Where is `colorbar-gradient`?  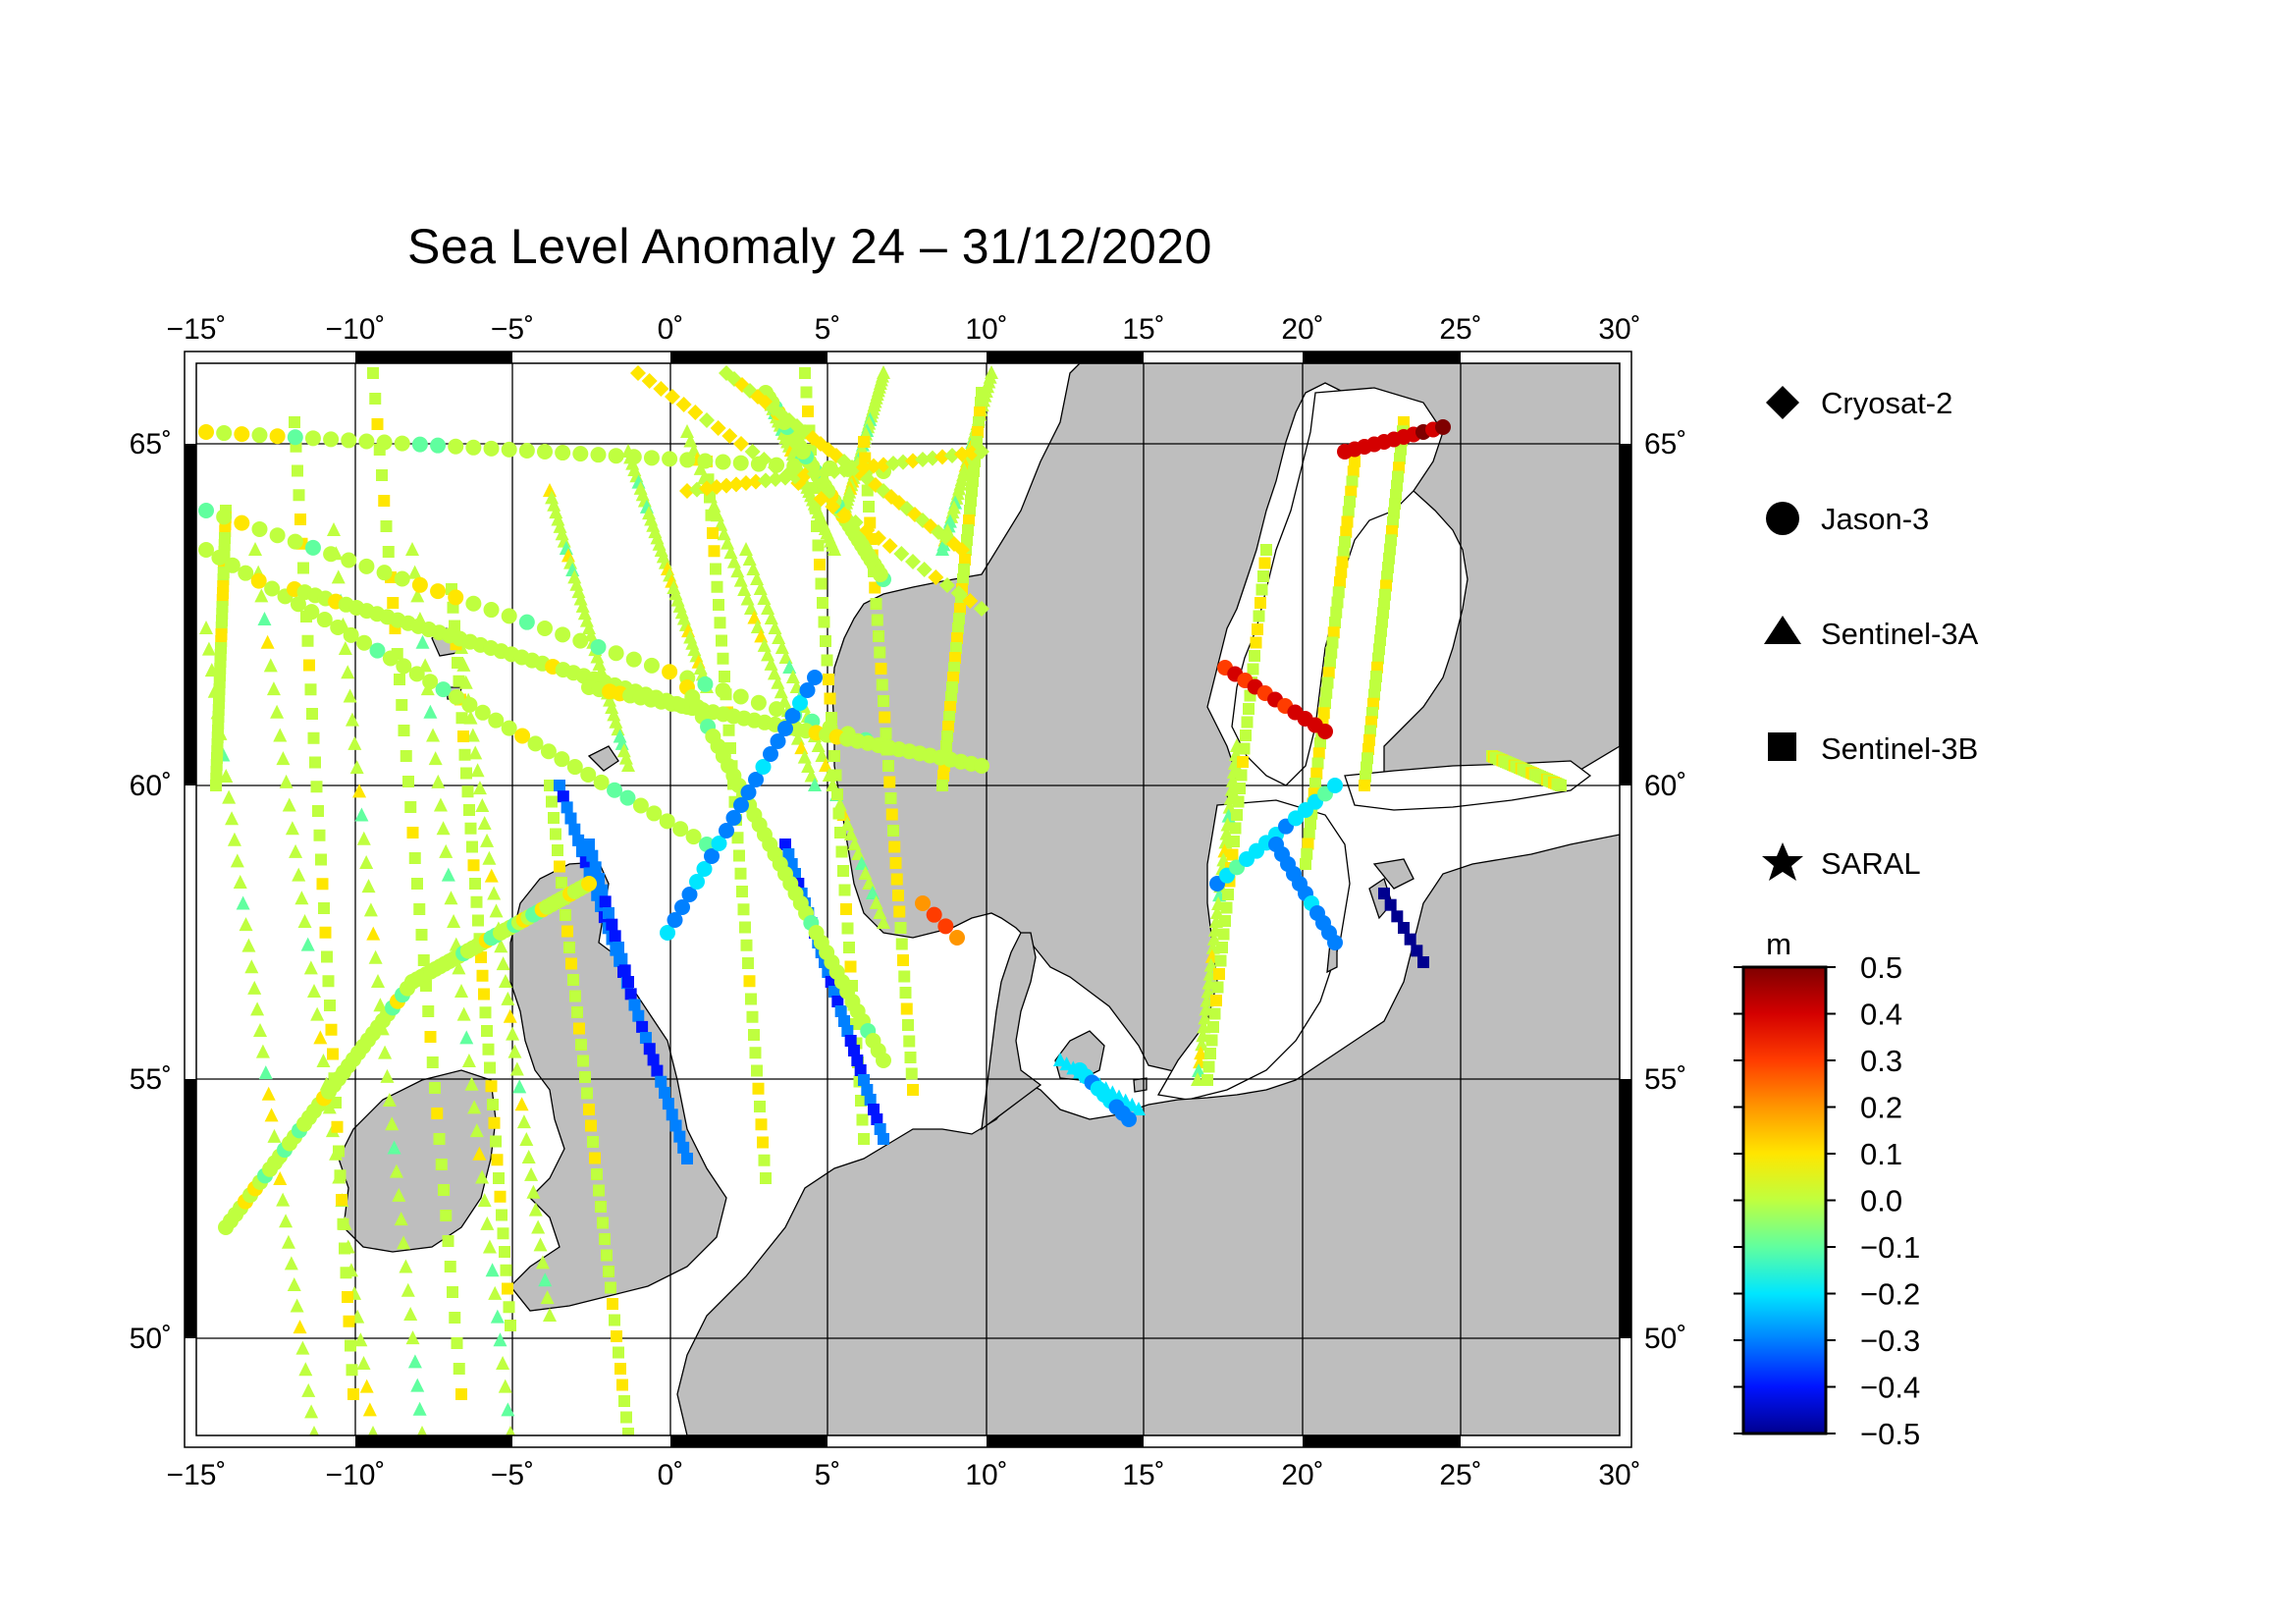 colorbar-gradient is located at coordinates (1784, 1200).